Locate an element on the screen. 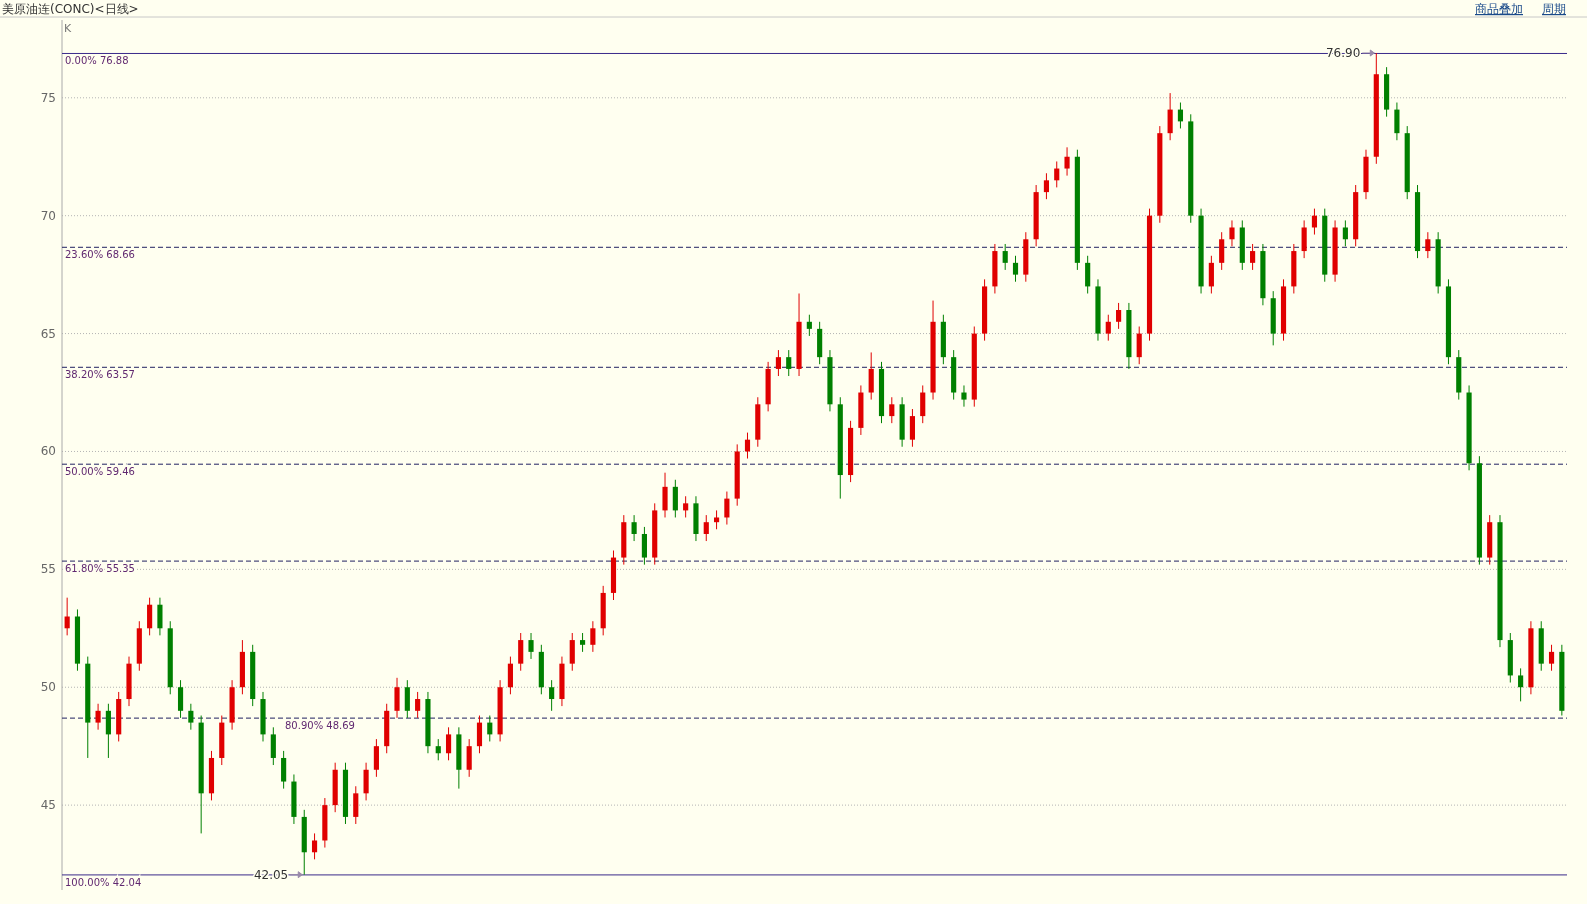 The width and height of the screenshot is (1587, 904). y-tick-label: 50 is located at coordinates (48, 687).